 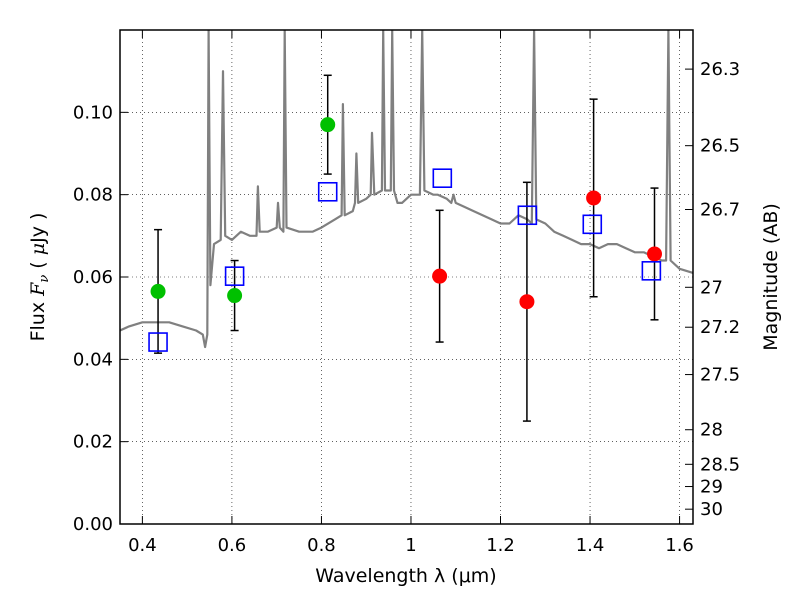 I want to click on x-tick-label: 1.2, so click(x=500, y=545).